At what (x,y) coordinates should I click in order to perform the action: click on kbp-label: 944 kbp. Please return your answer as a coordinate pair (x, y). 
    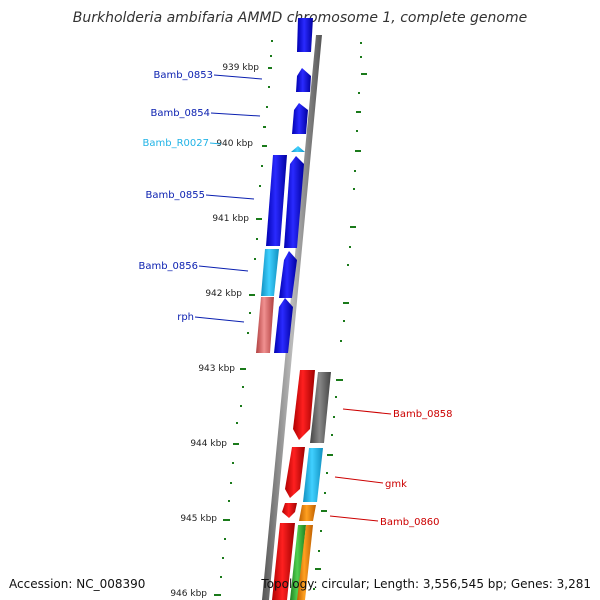
    Looking at the image, I should click on (208, 444).